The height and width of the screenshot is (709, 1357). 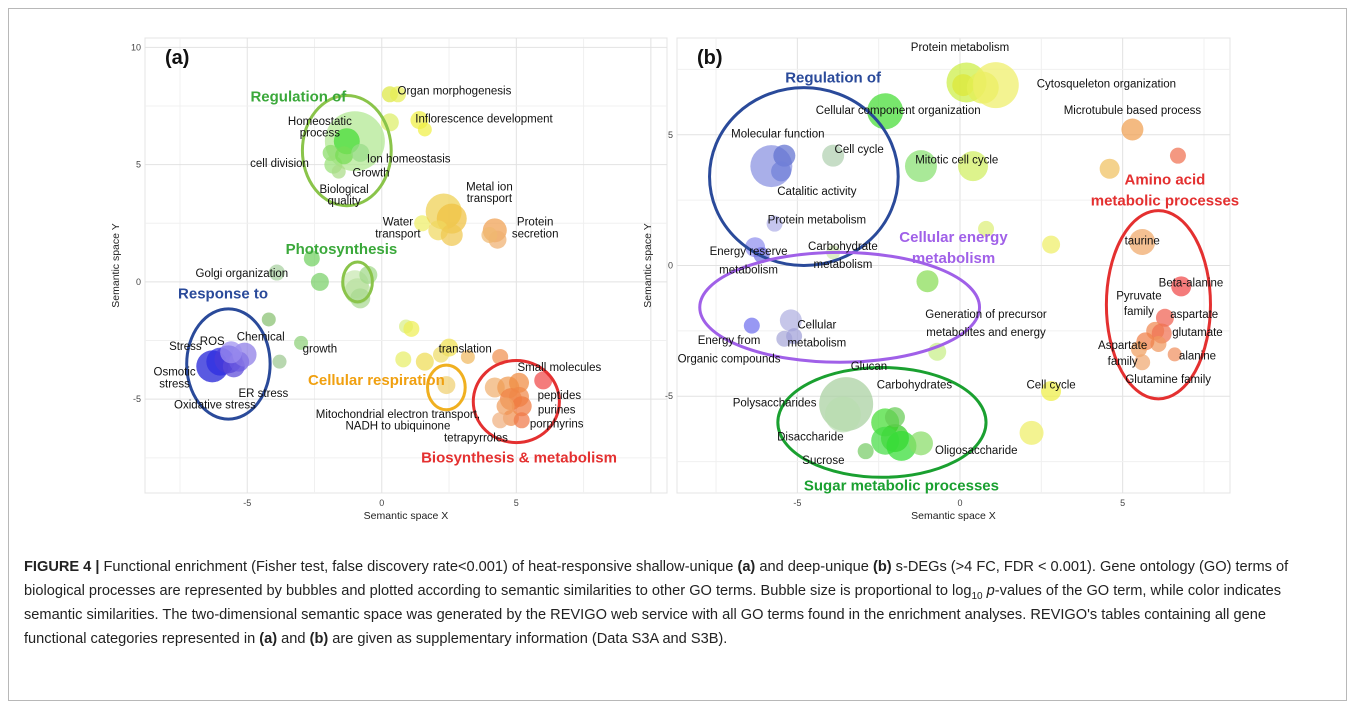 I want to click on term-label: metabolites and energy, so click(x=986, y=333).